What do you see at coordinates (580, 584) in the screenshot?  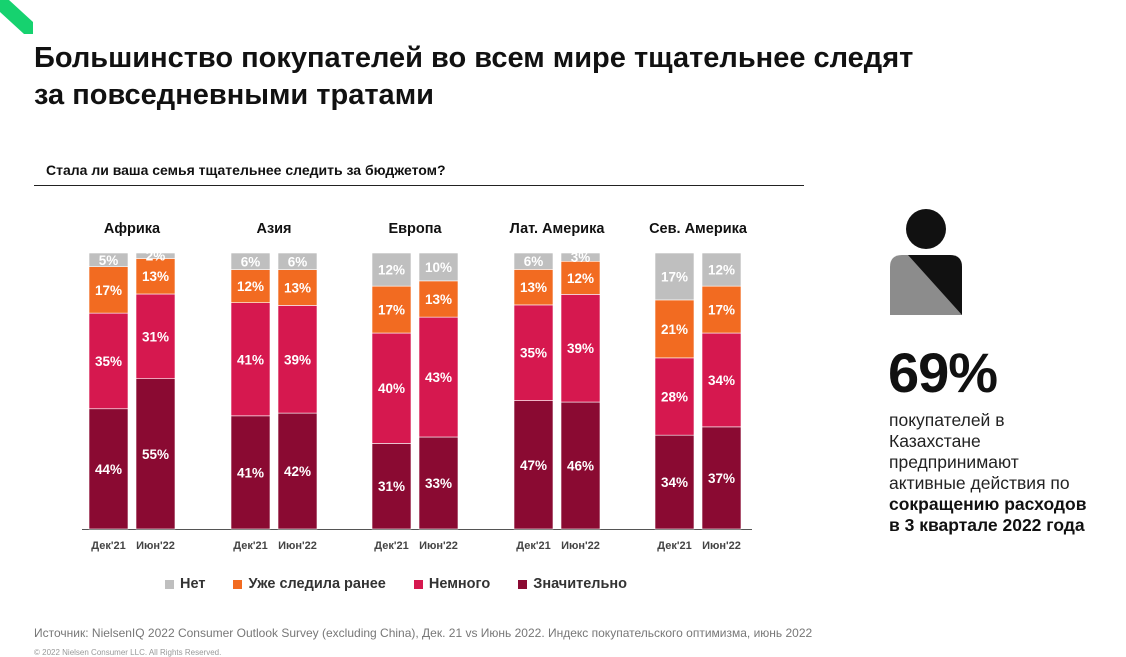 I see `legend-label: Значительно` at bounding box center [580, 584].